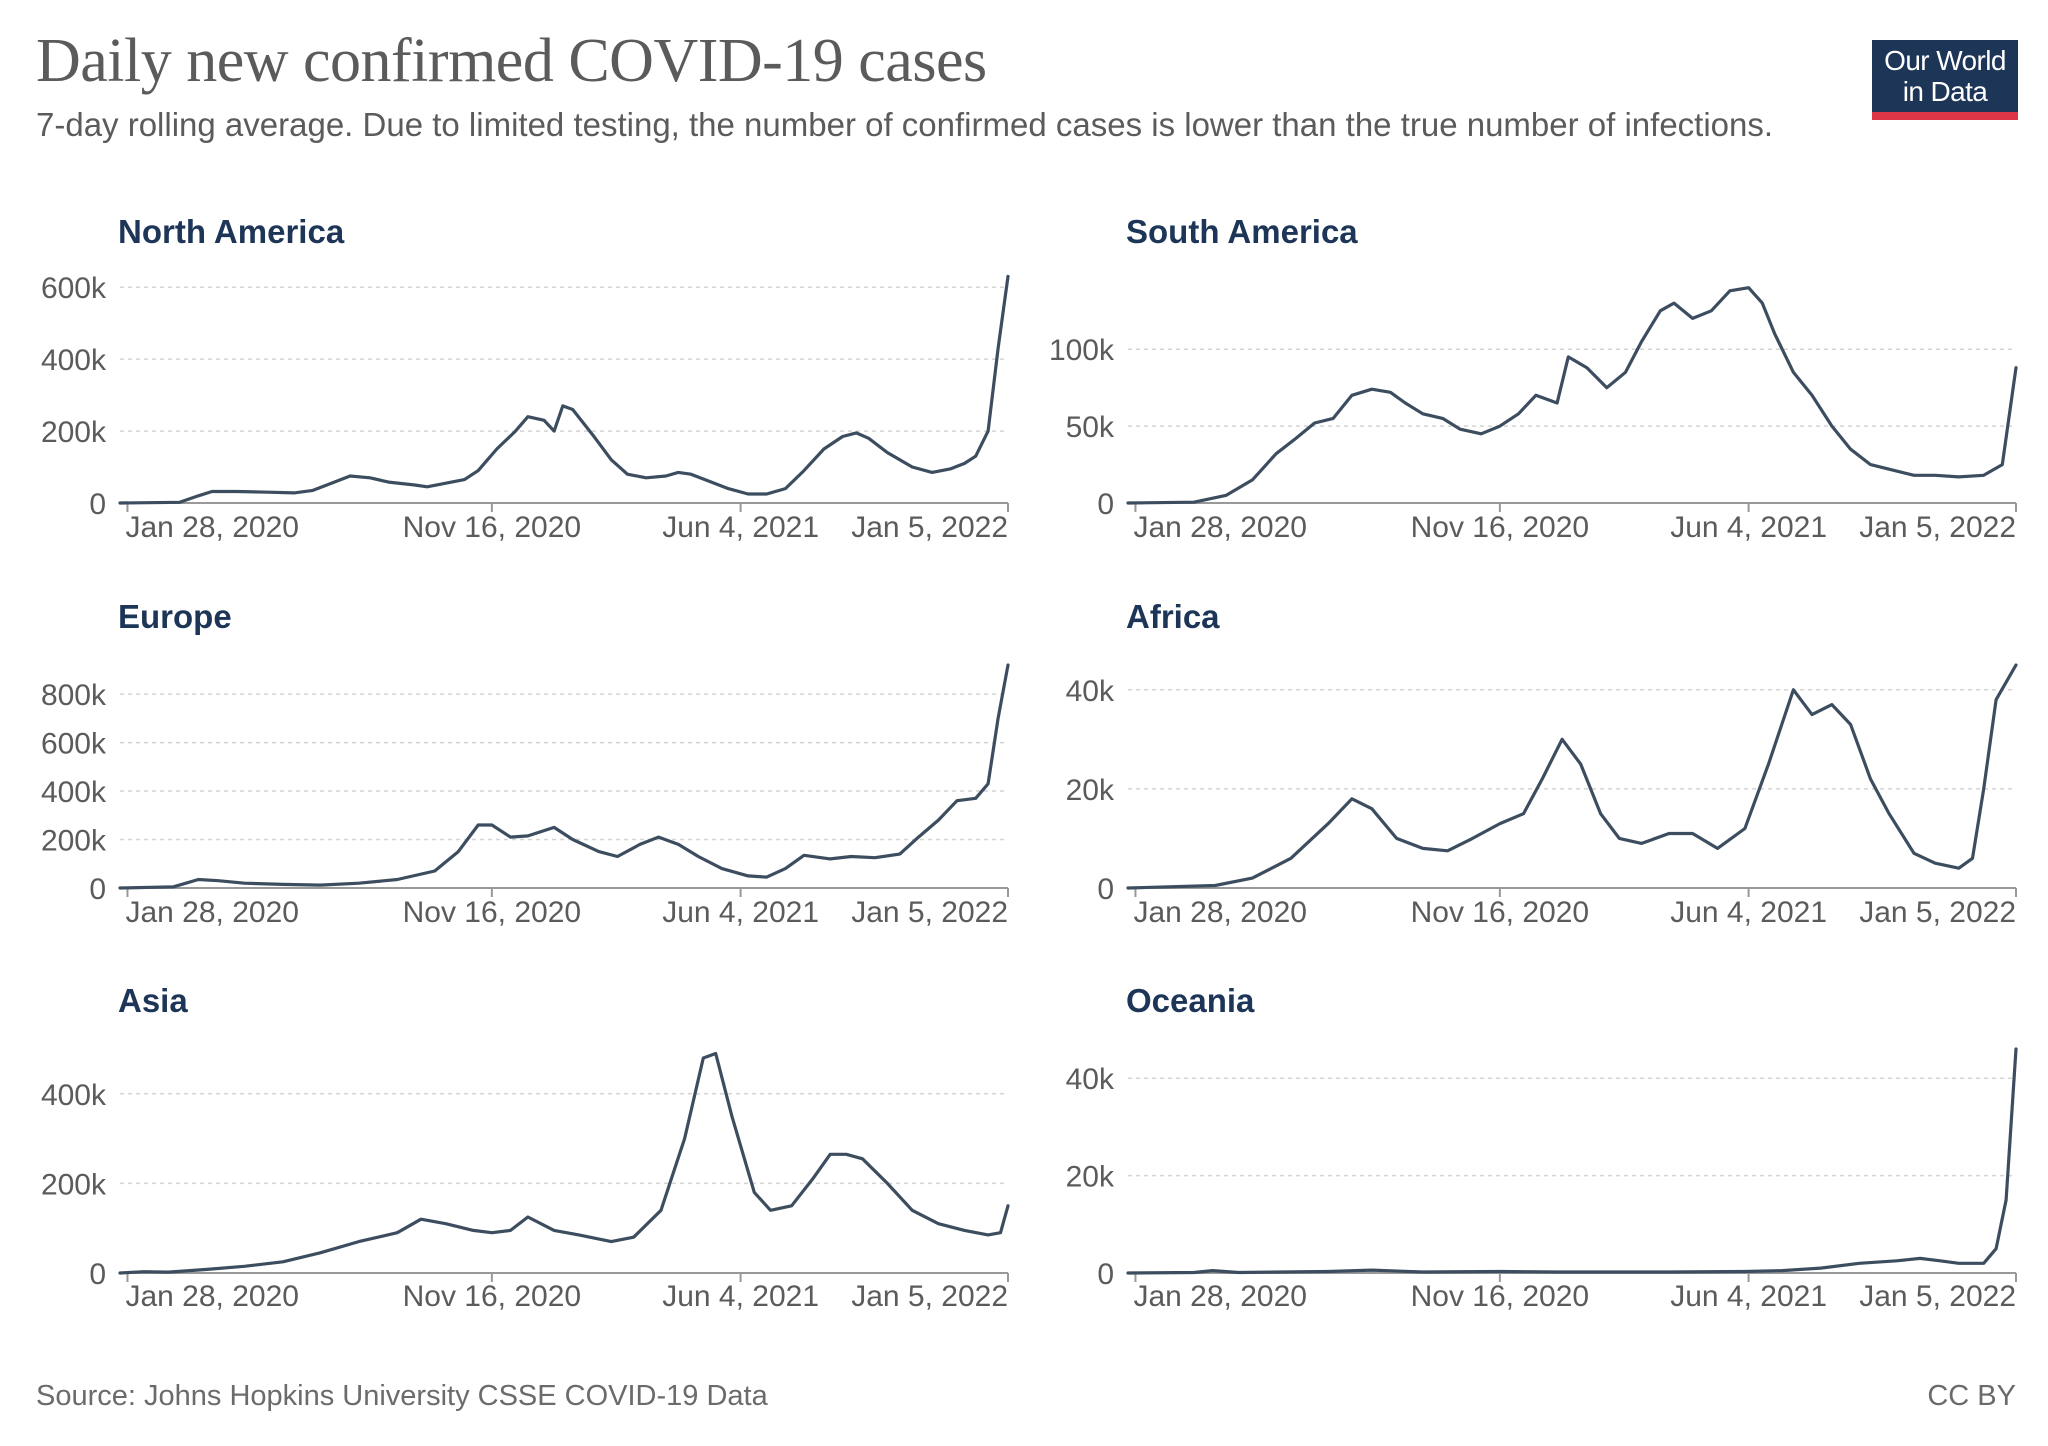 This screenshot has width=2048, height=1446. What do you see at coordinates (1971, 1396) in the screenshot?
I see `license-note: CC BY` at bounding box center [1971, 1396].